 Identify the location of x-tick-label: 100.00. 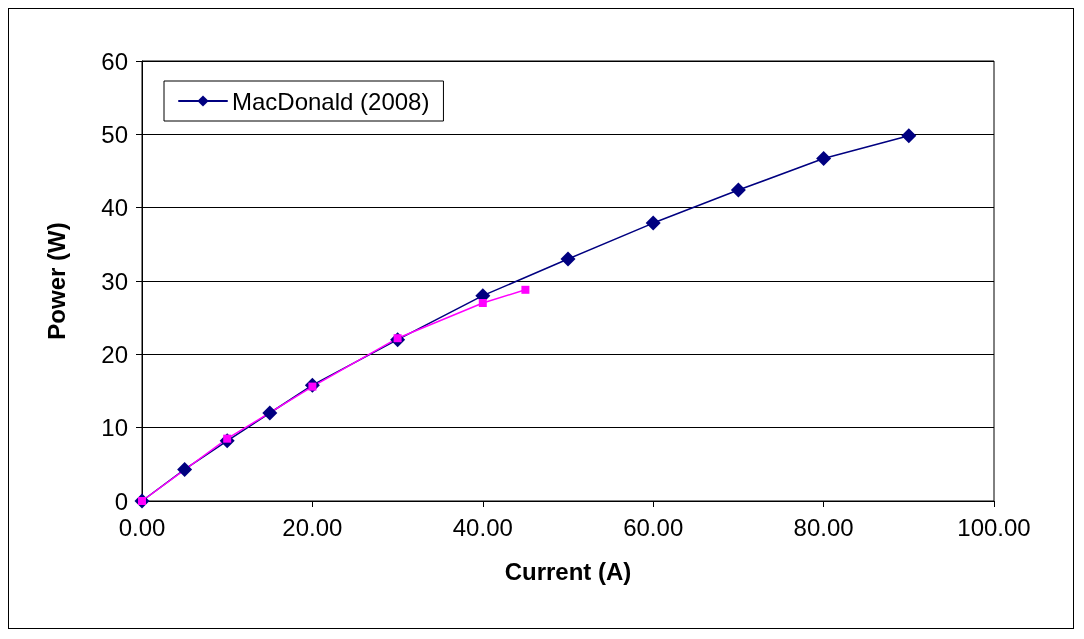
(994, 527).